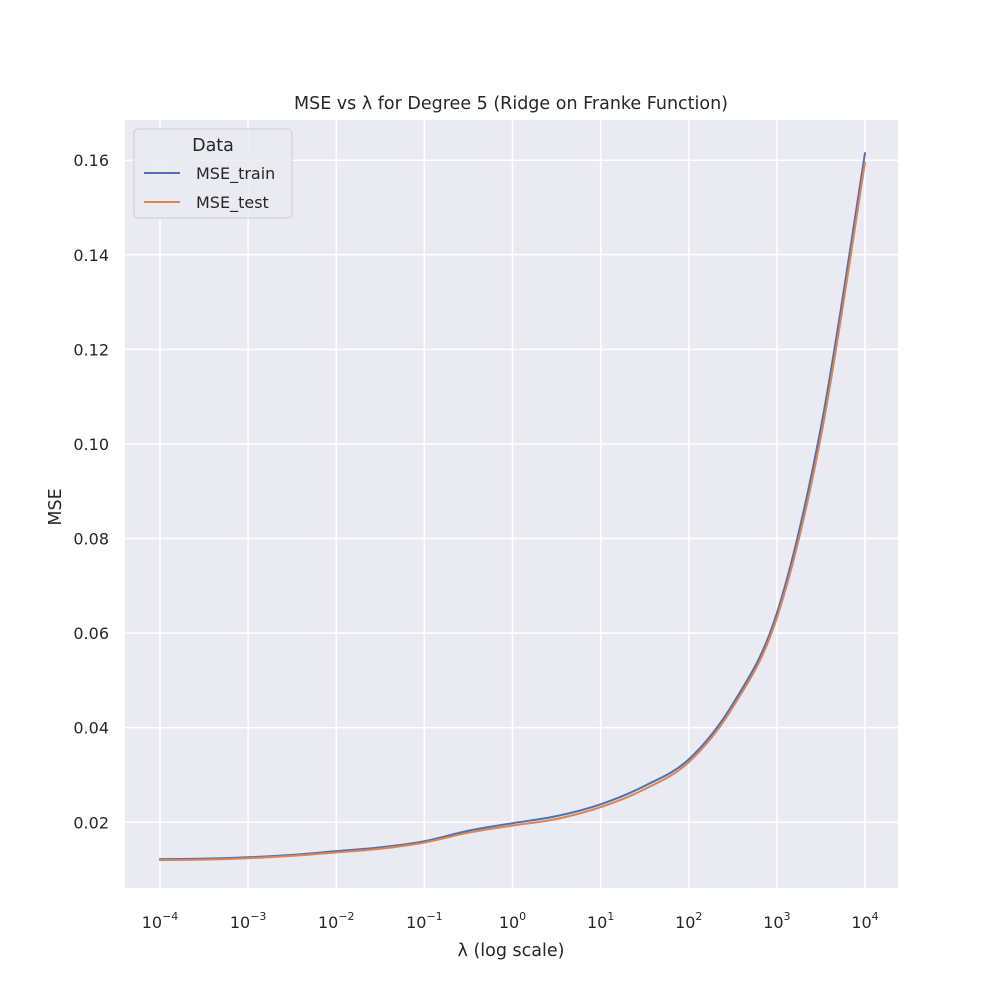 This screenshot has height=1000, width=1000. What do you see at coordinates (511, 951) in the screenshot?
I see `x-axis-label: λ (log scale)` at bounding box center [511, 951].